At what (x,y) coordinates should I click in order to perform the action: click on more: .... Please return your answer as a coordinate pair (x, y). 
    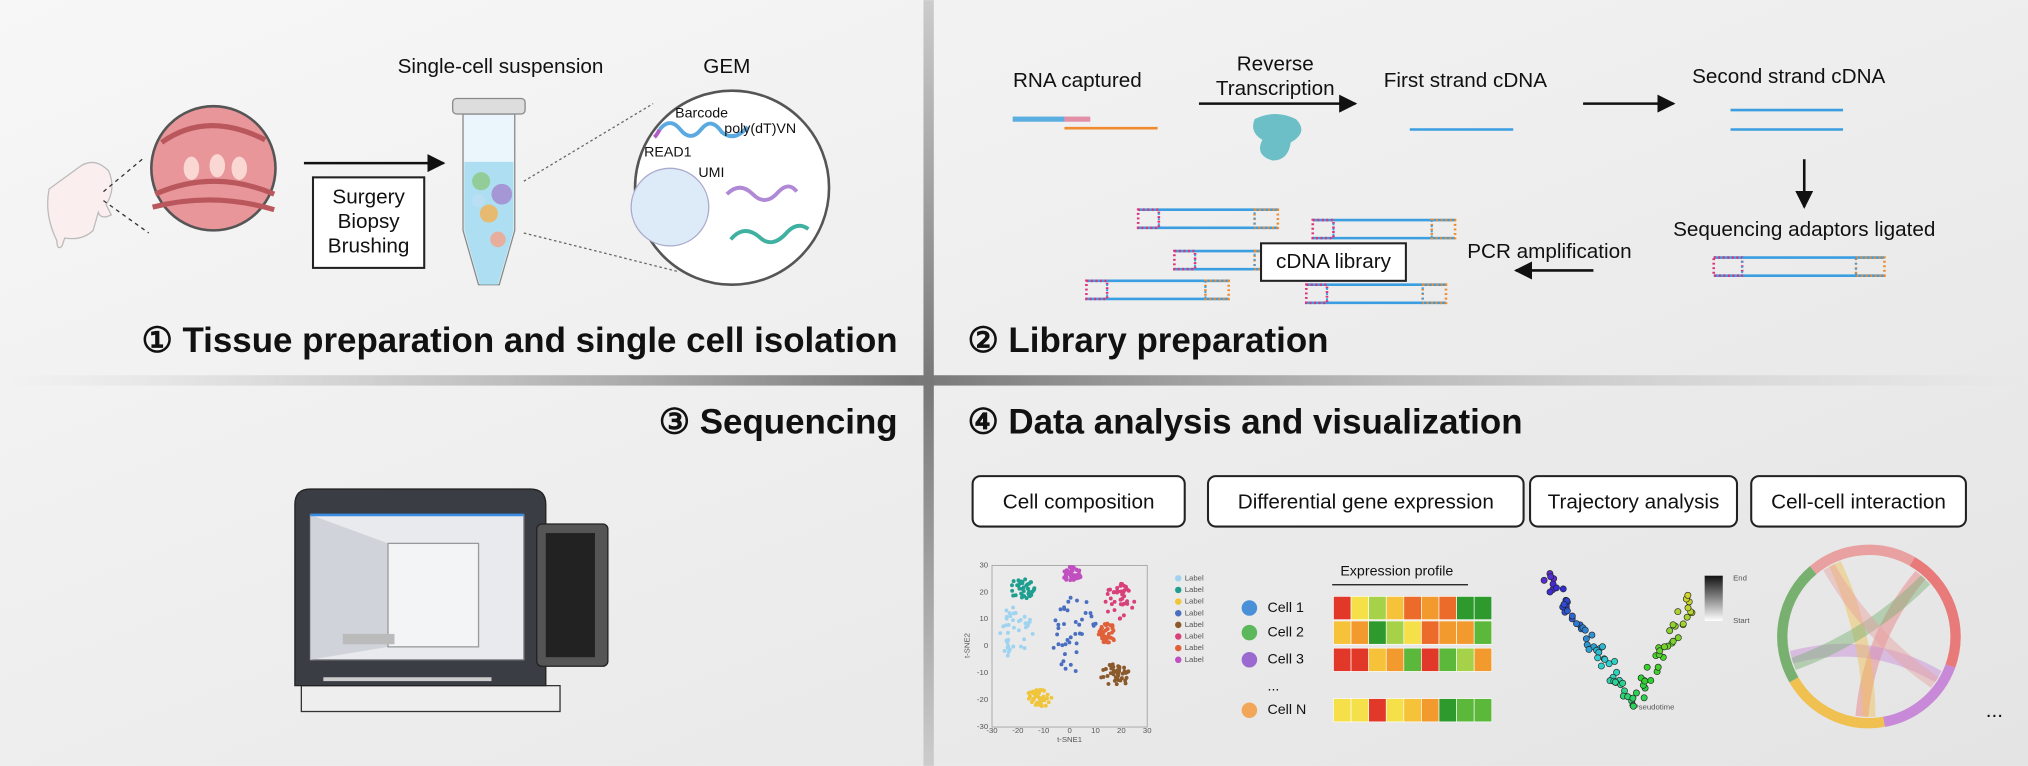
    Looking at the image, I should click on (1994, 710).